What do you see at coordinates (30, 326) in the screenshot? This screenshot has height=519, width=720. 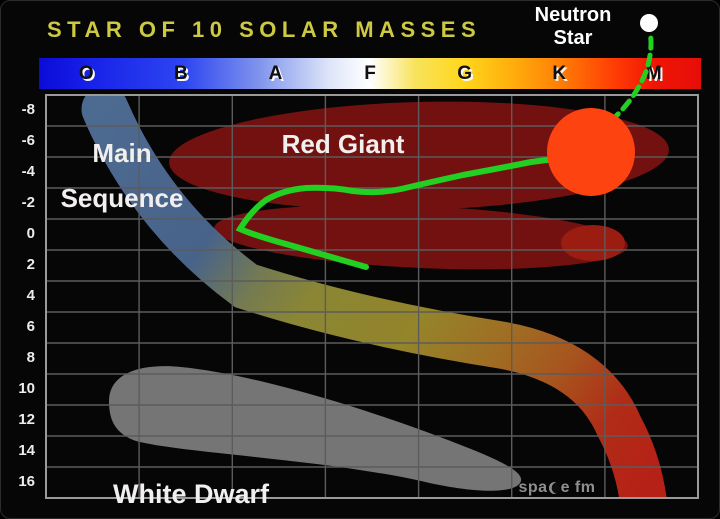 I see `y-axis-label: 6` at bounding box center [30, 326].